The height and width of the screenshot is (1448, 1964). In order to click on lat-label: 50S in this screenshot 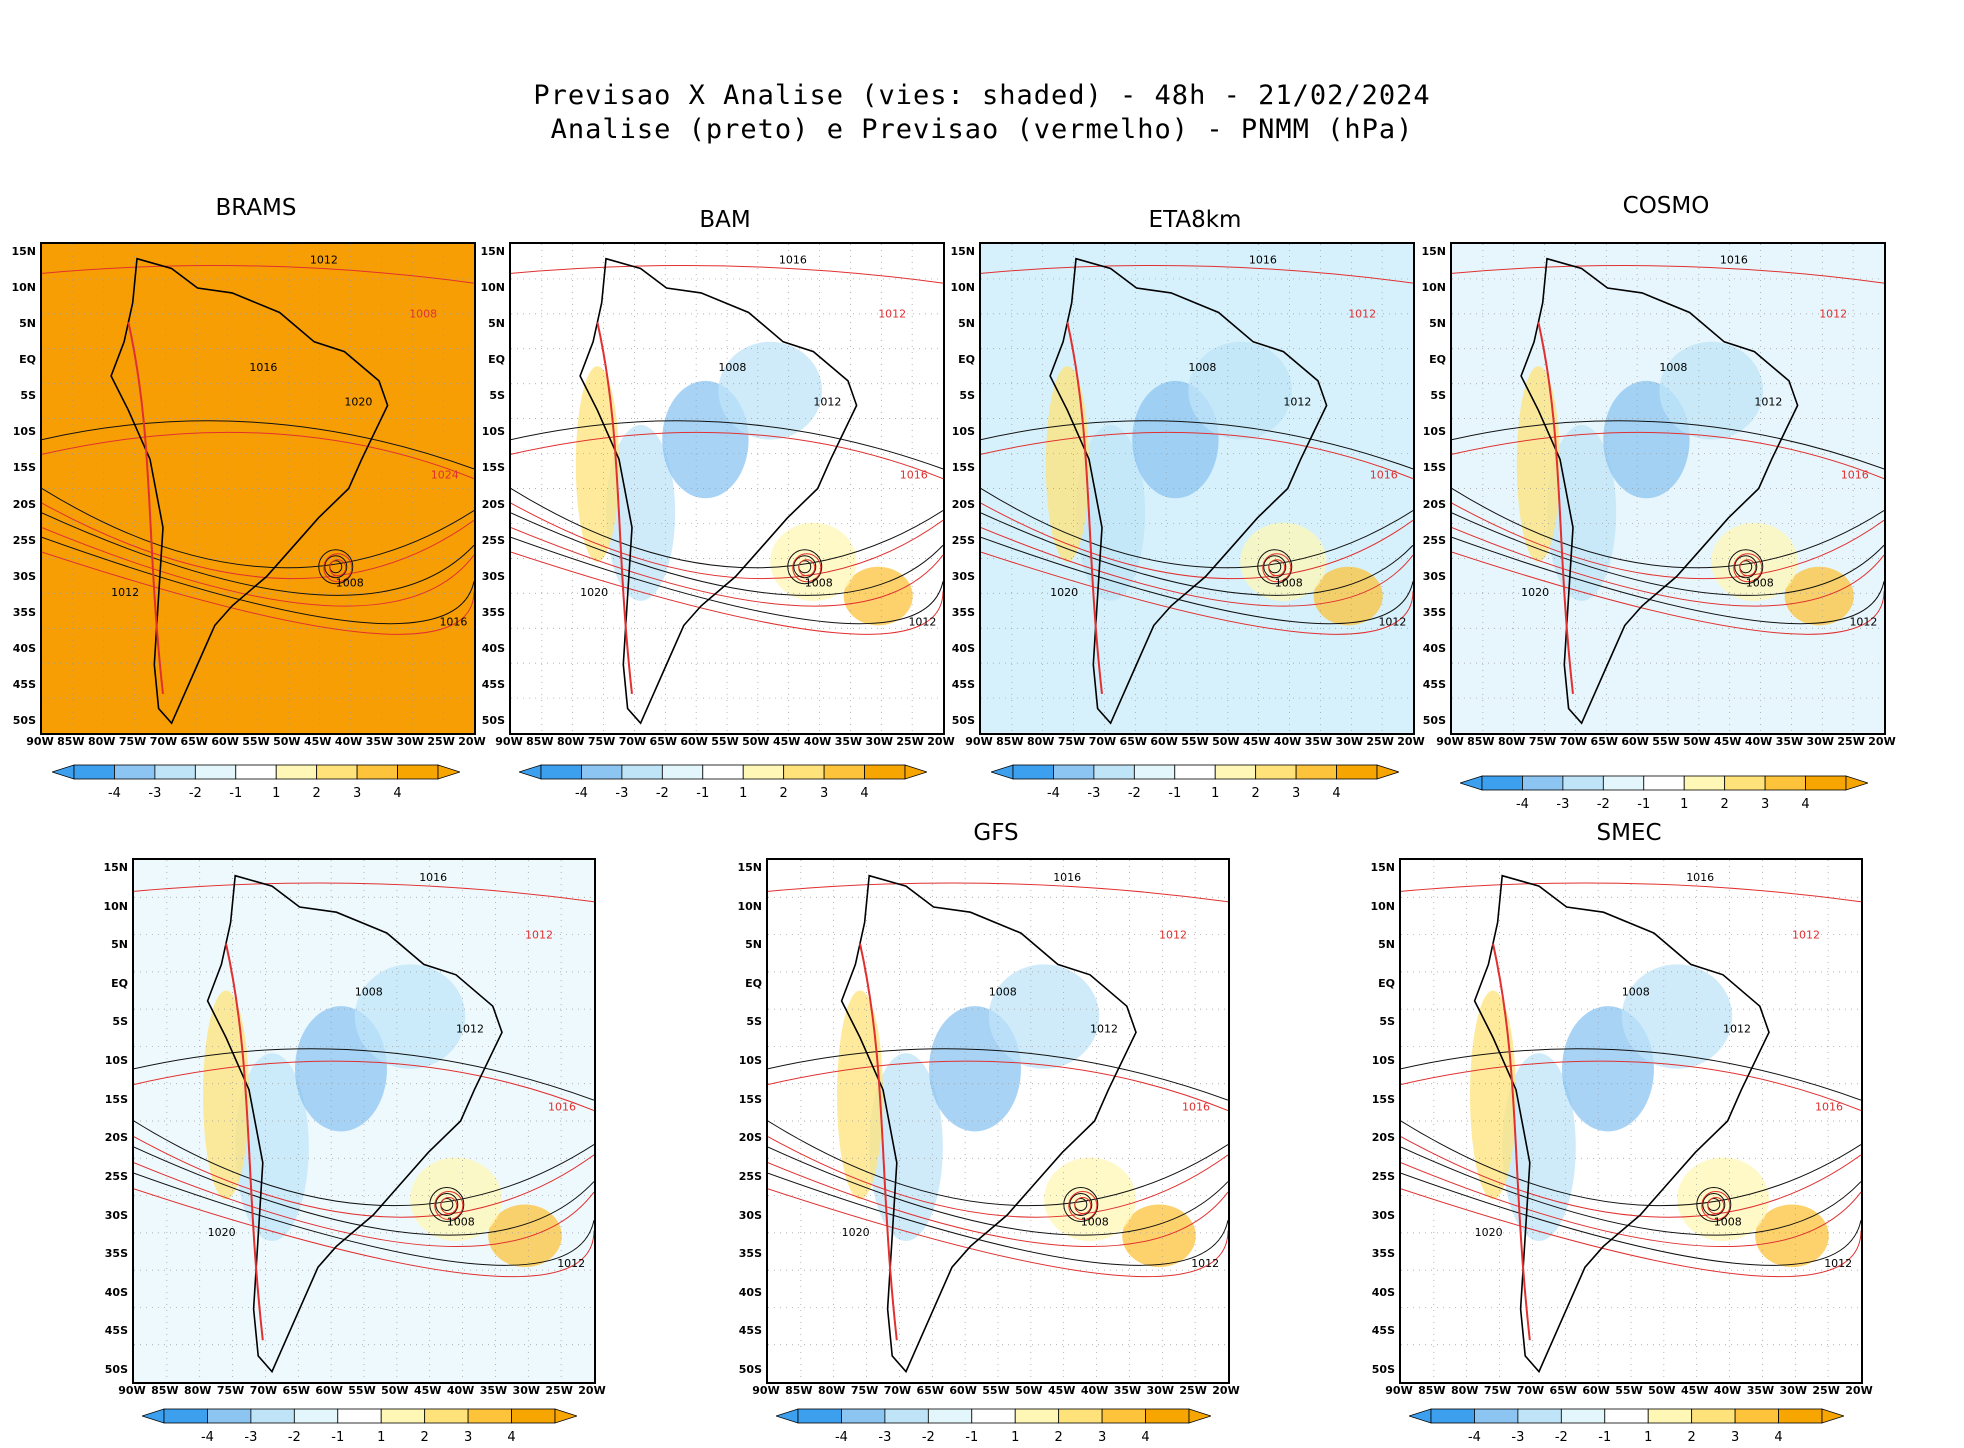, I will do `click(116, 1369)`.